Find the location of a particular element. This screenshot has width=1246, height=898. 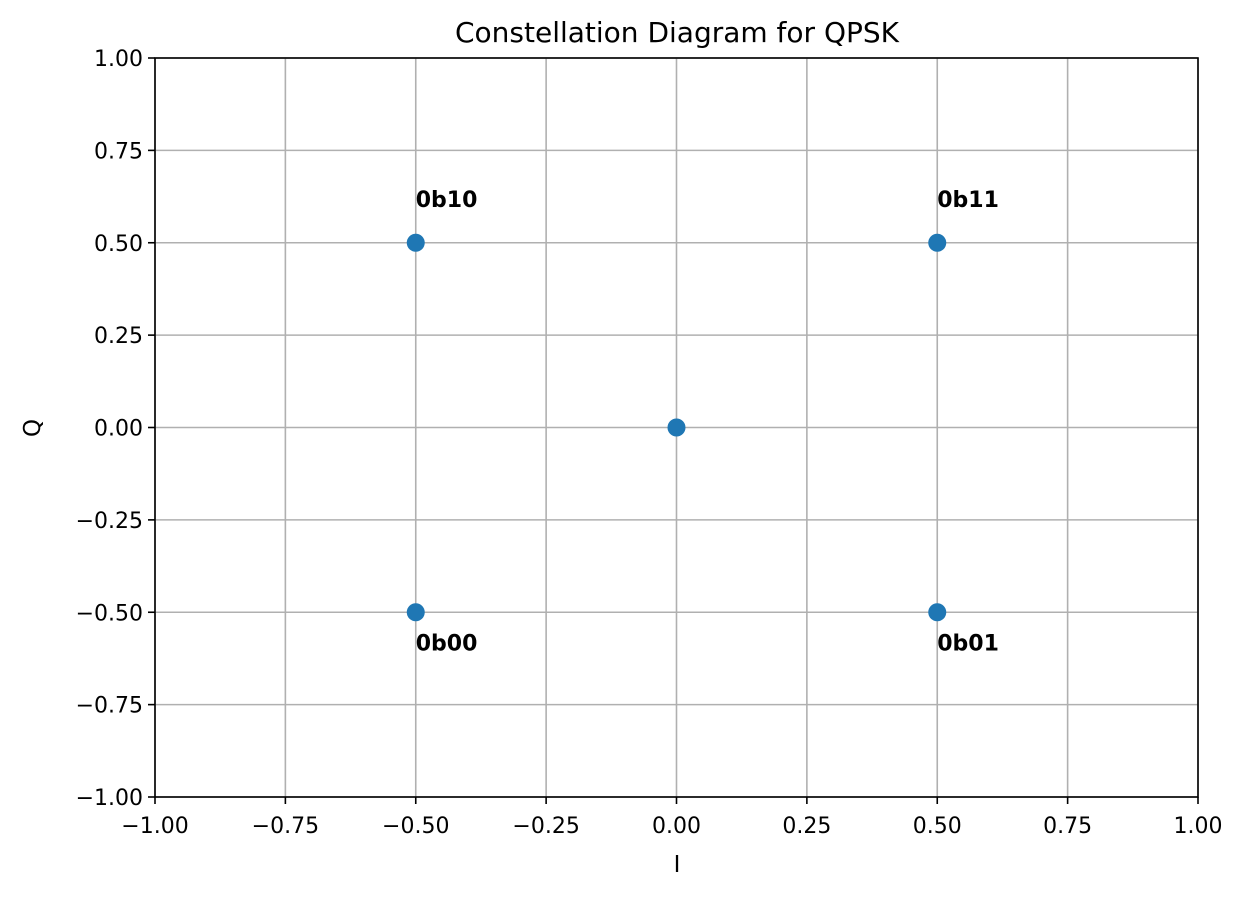

point-label: 0b00 is located at coordinates (447, 643).